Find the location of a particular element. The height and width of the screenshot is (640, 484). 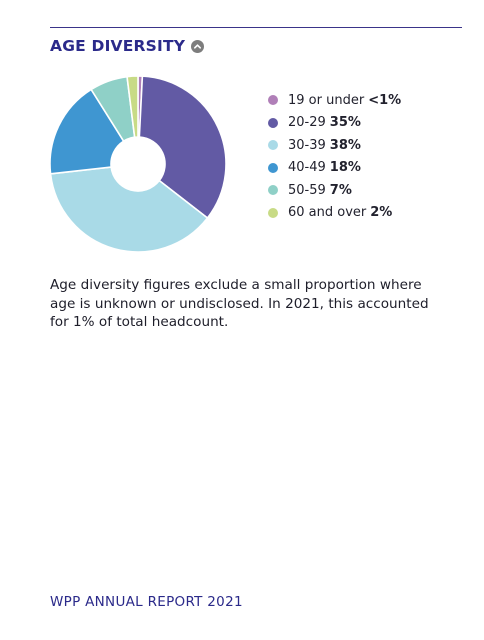

age-donut-chart is located at coordinates (138, 164).